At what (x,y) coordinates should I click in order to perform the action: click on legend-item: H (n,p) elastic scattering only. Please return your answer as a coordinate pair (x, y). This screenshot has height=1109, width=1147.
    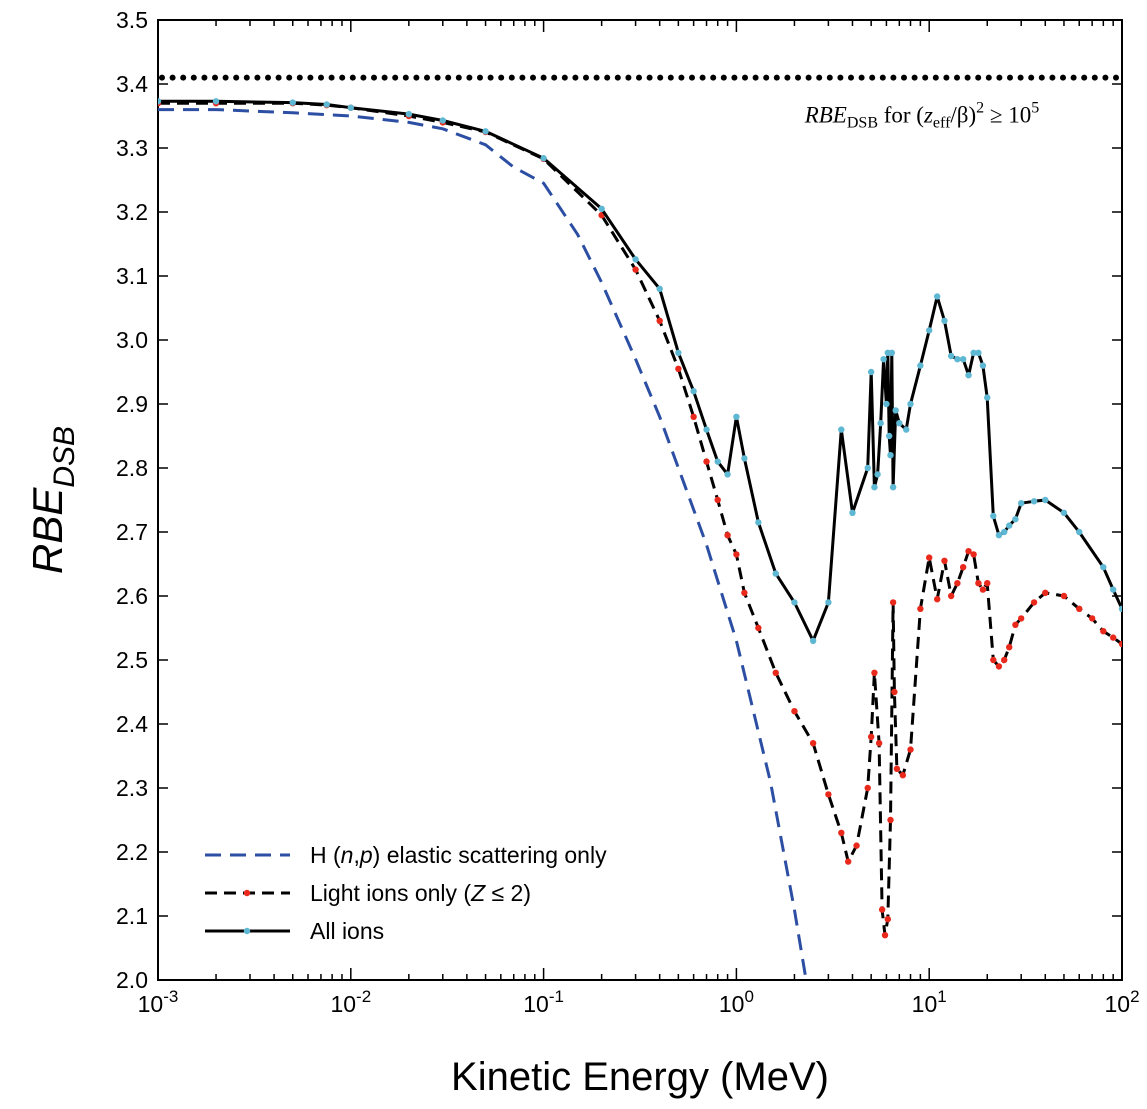
    Looking at the image, I should click on (406, 855).